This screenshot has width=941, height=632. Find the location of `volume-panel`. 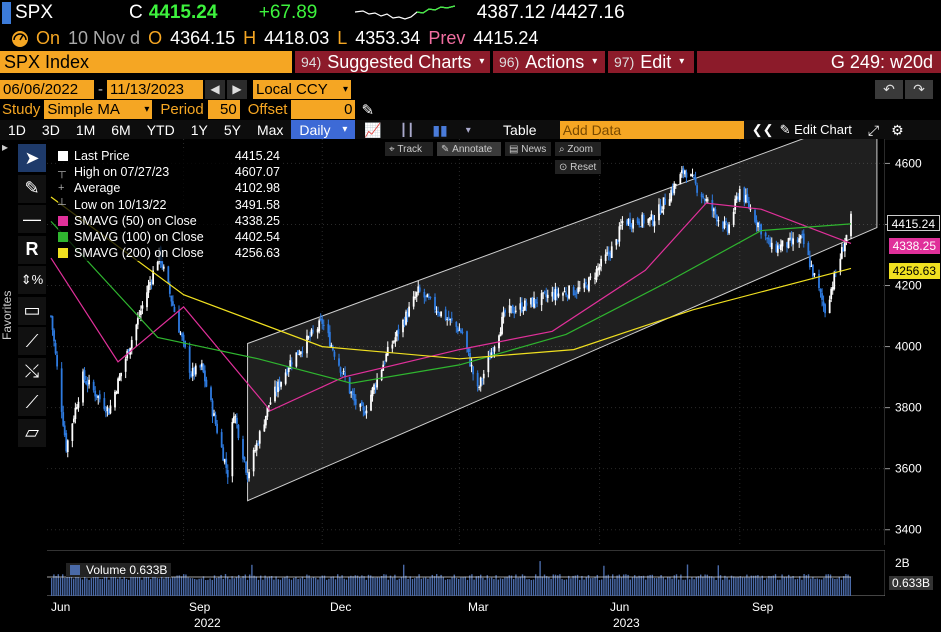

volume-panel is located at coordinates (466, 573).